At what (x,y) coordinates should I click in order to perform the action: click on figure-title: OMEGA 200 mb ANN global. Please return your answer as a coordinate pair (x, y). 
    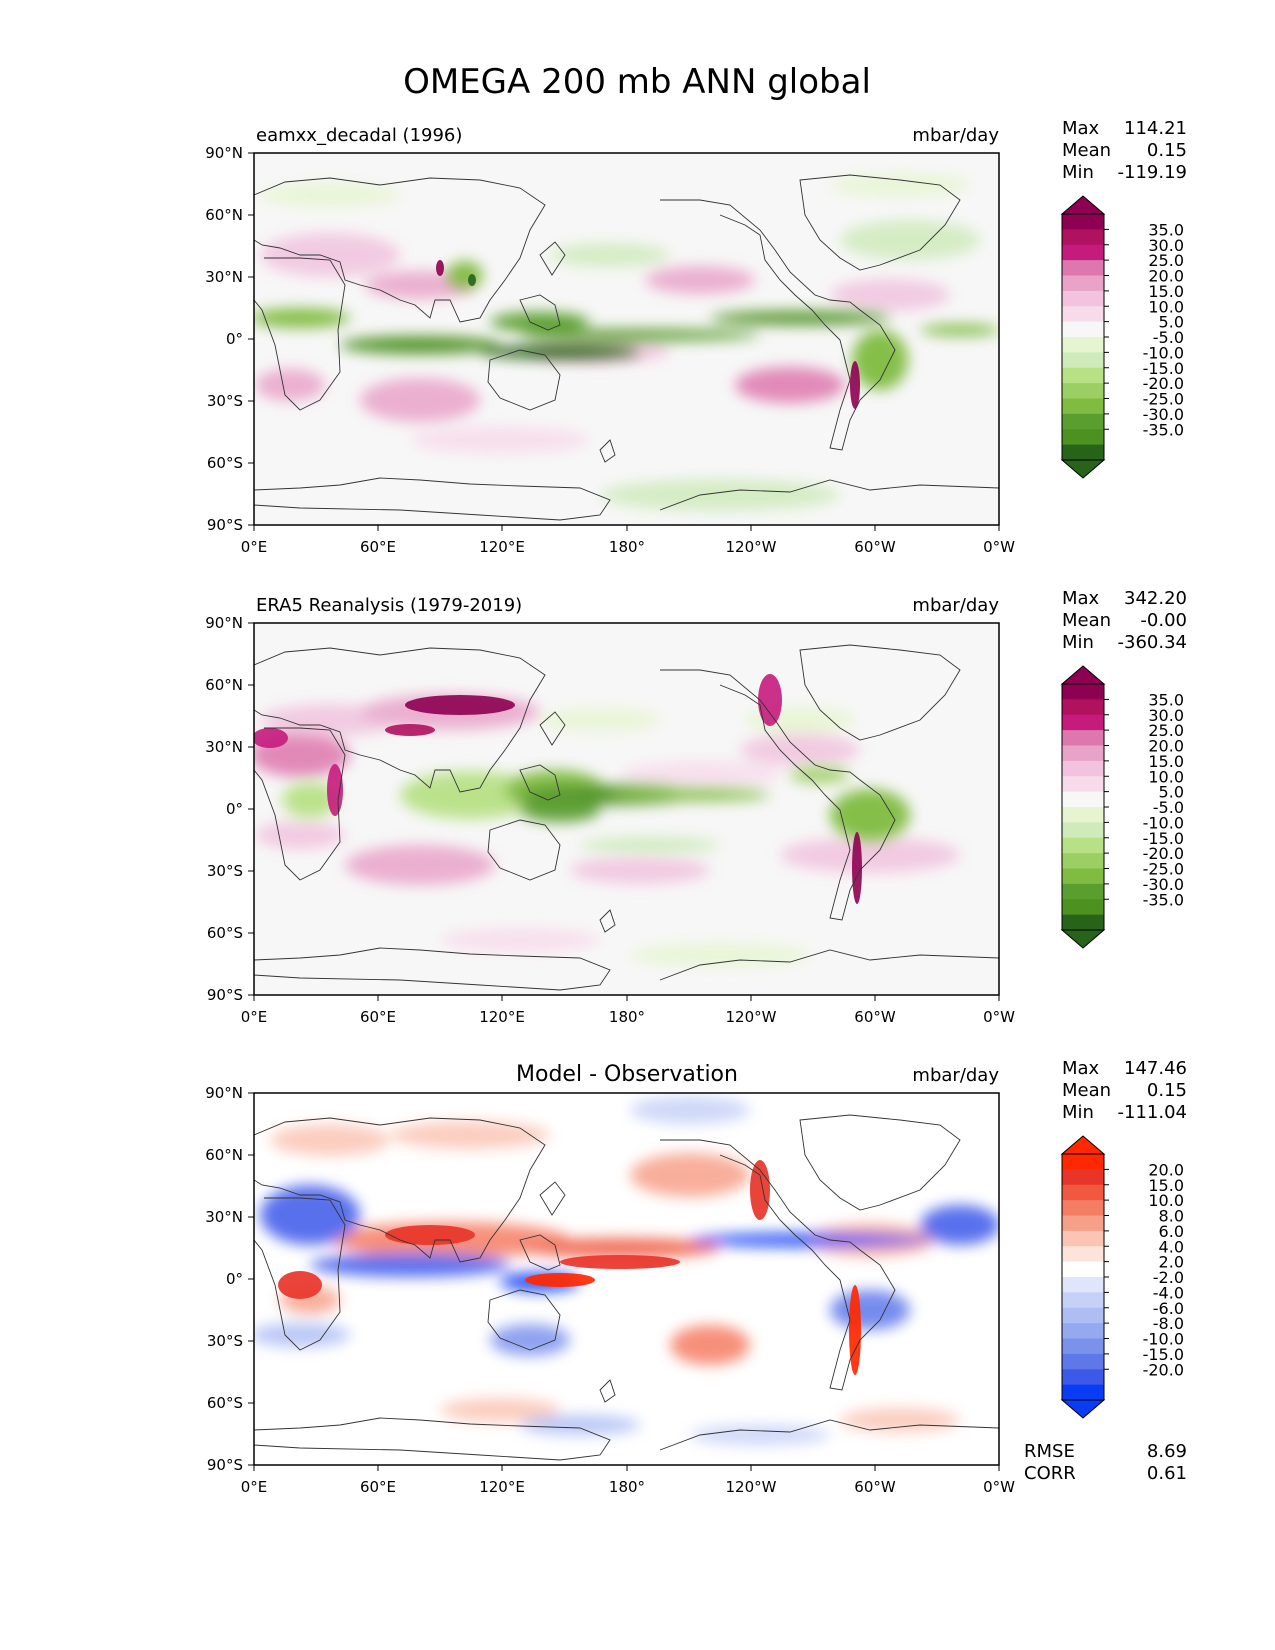
    Looking at the image, I should click on (637, 82).